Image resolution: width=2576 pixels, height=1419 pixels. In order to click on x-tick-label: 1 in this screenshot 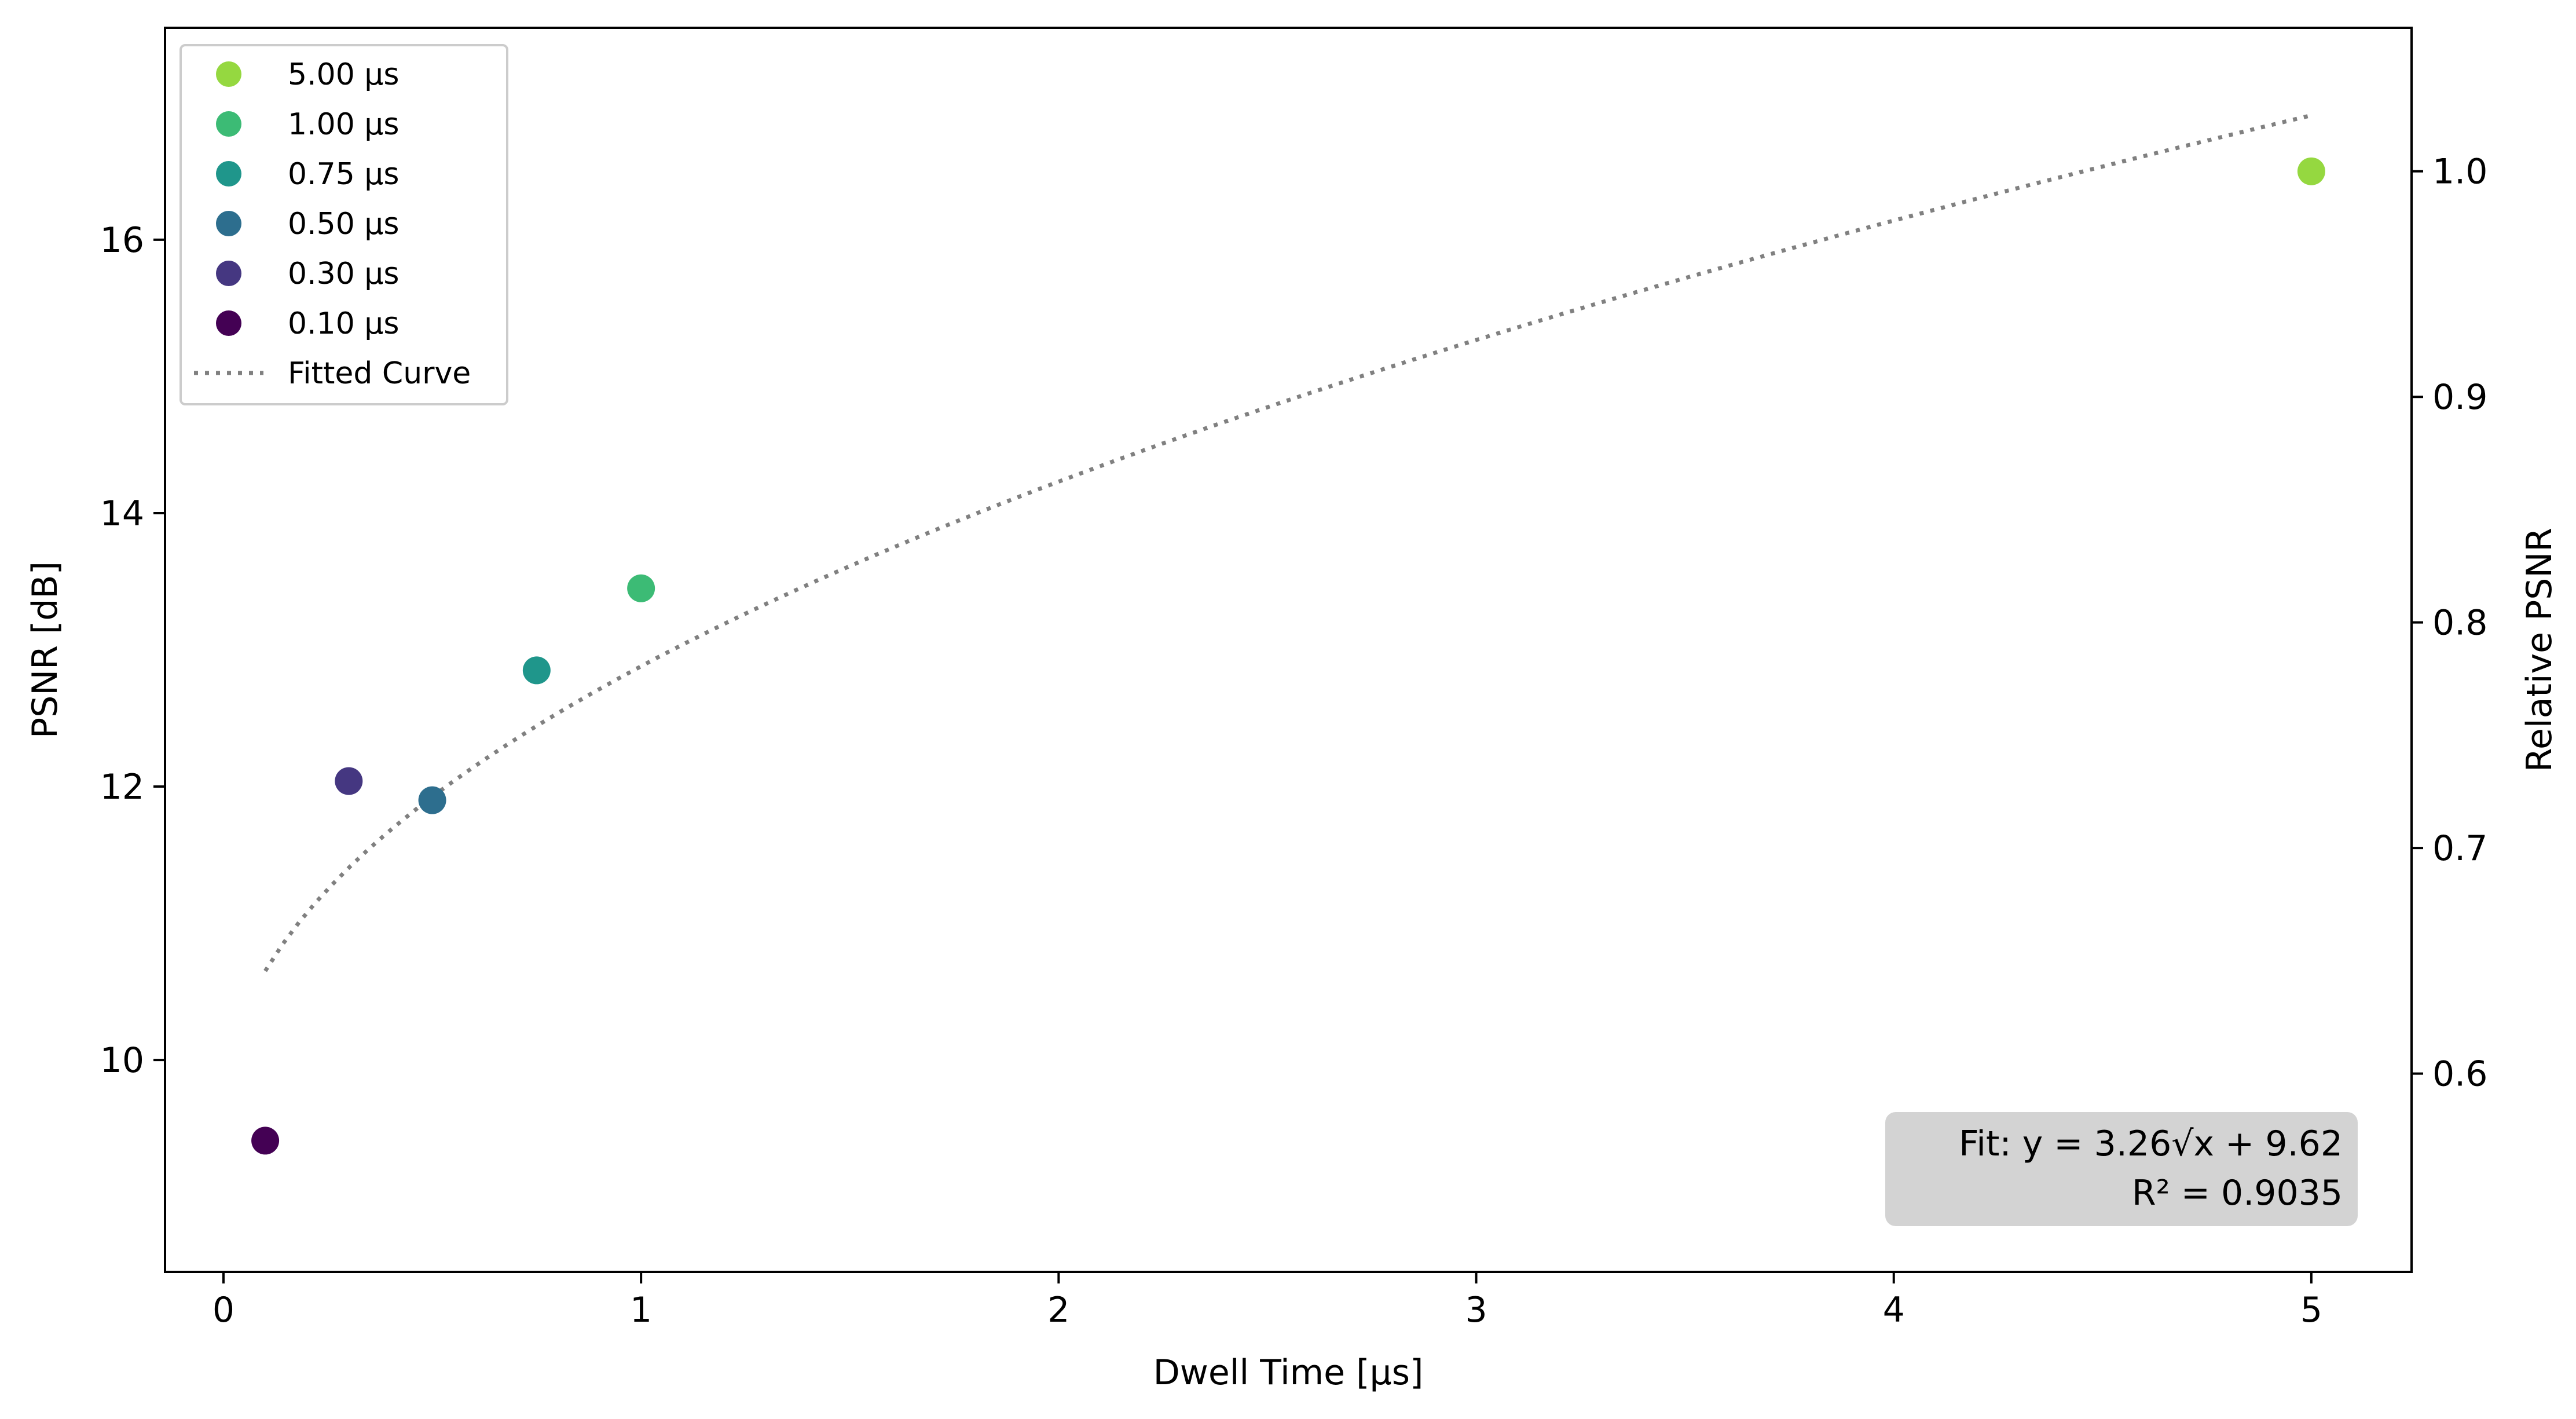, I will do `click(641, 1310)`.